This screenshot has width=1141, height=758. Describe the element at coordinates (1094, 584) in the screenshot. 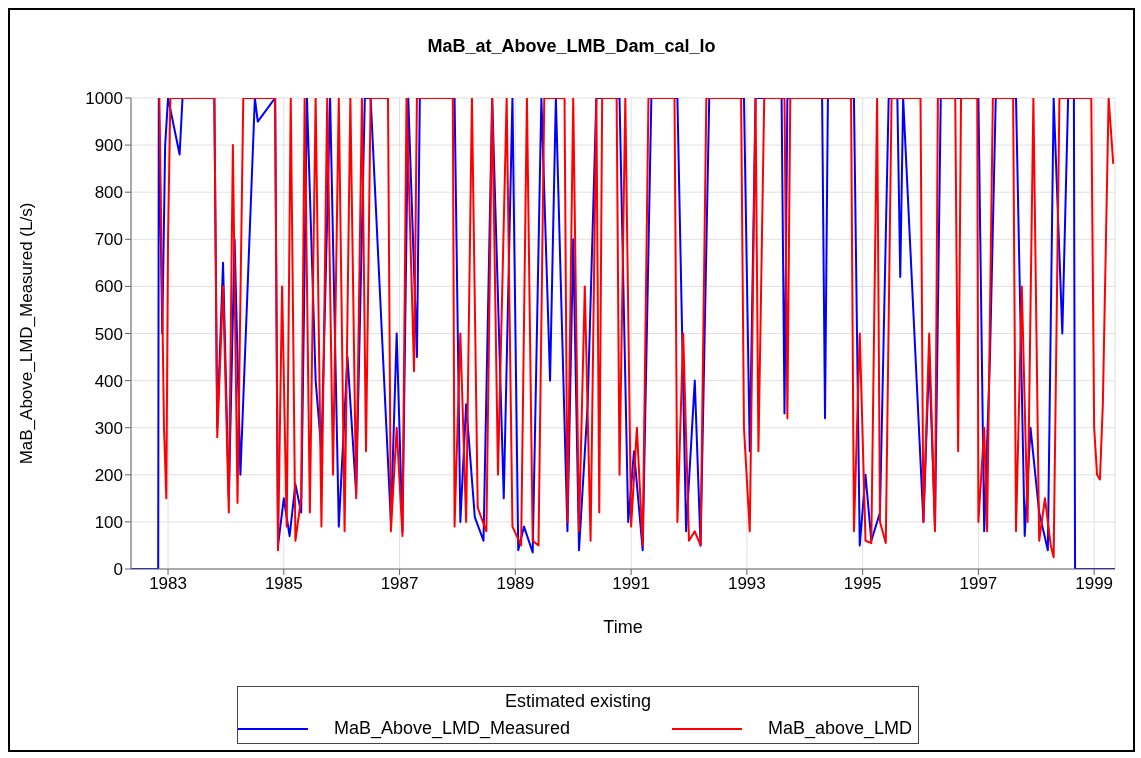

I see `x-tick-label: 1999` at that location.